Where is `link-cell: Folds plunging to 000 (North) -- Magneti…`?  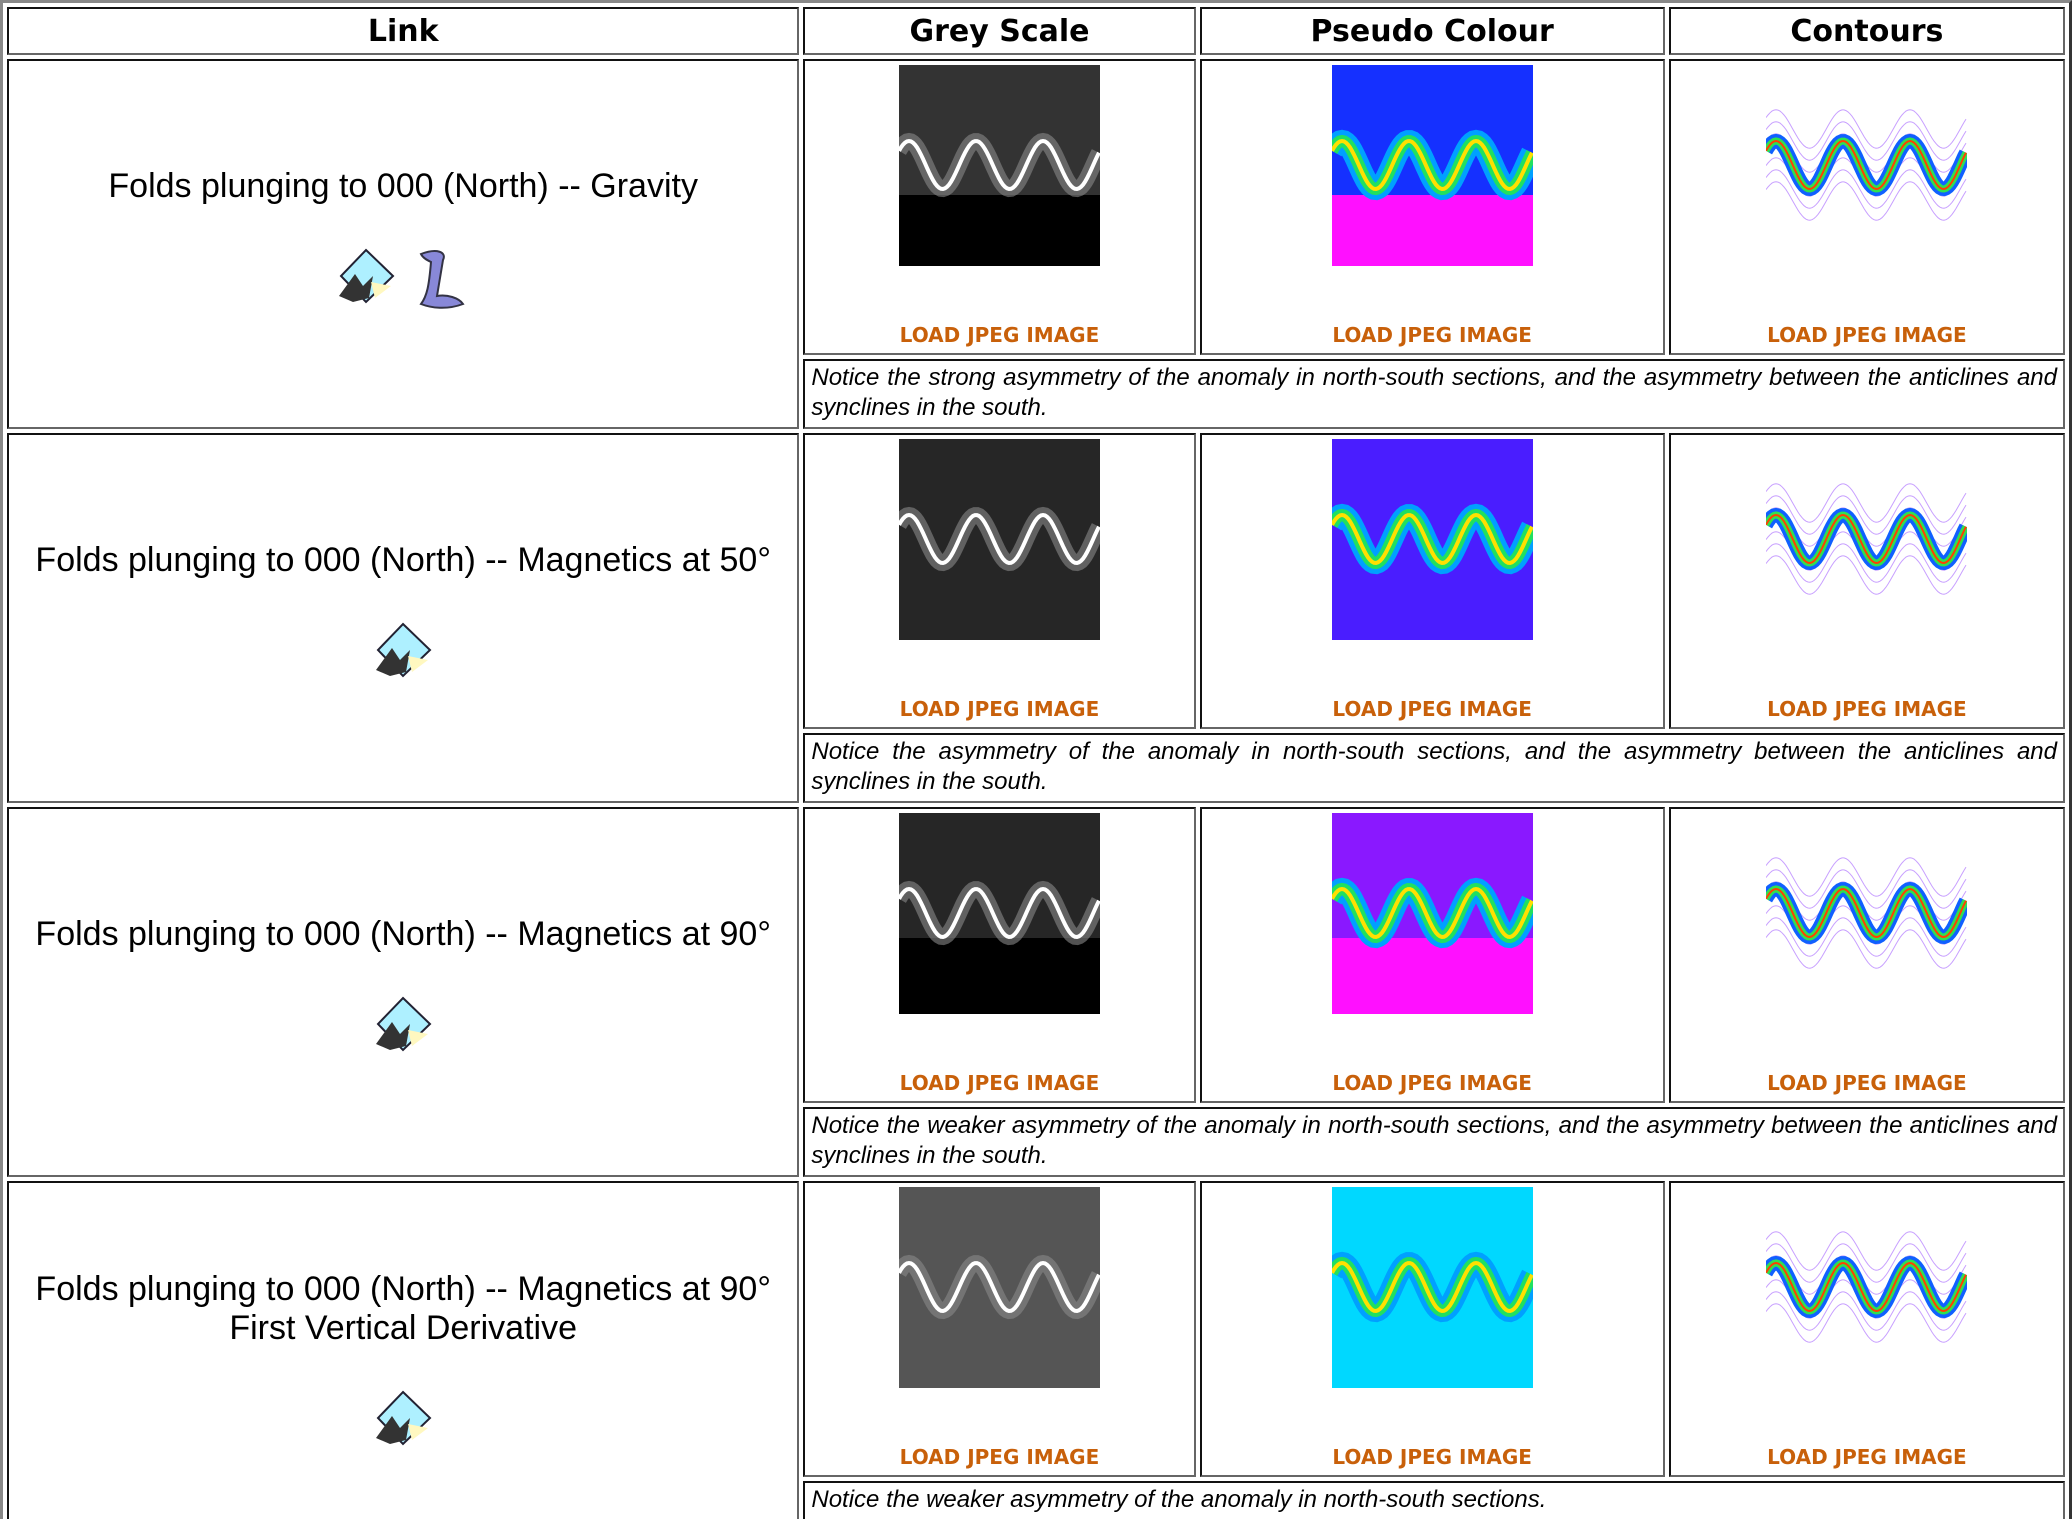
link-cell: Folds plunging to 000 (North) -- Magneti… is located at coordinates (403, 1350).